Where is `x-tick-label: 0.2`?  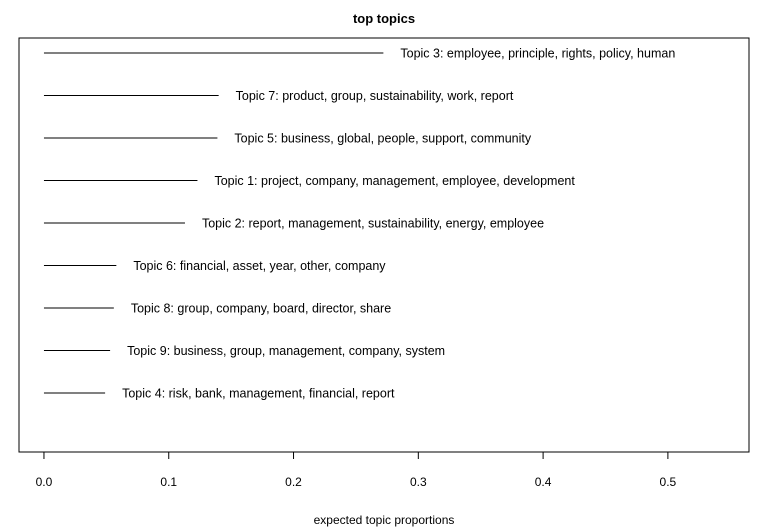 x-tick-label: 0.2 is located at coordinates (293, 482).